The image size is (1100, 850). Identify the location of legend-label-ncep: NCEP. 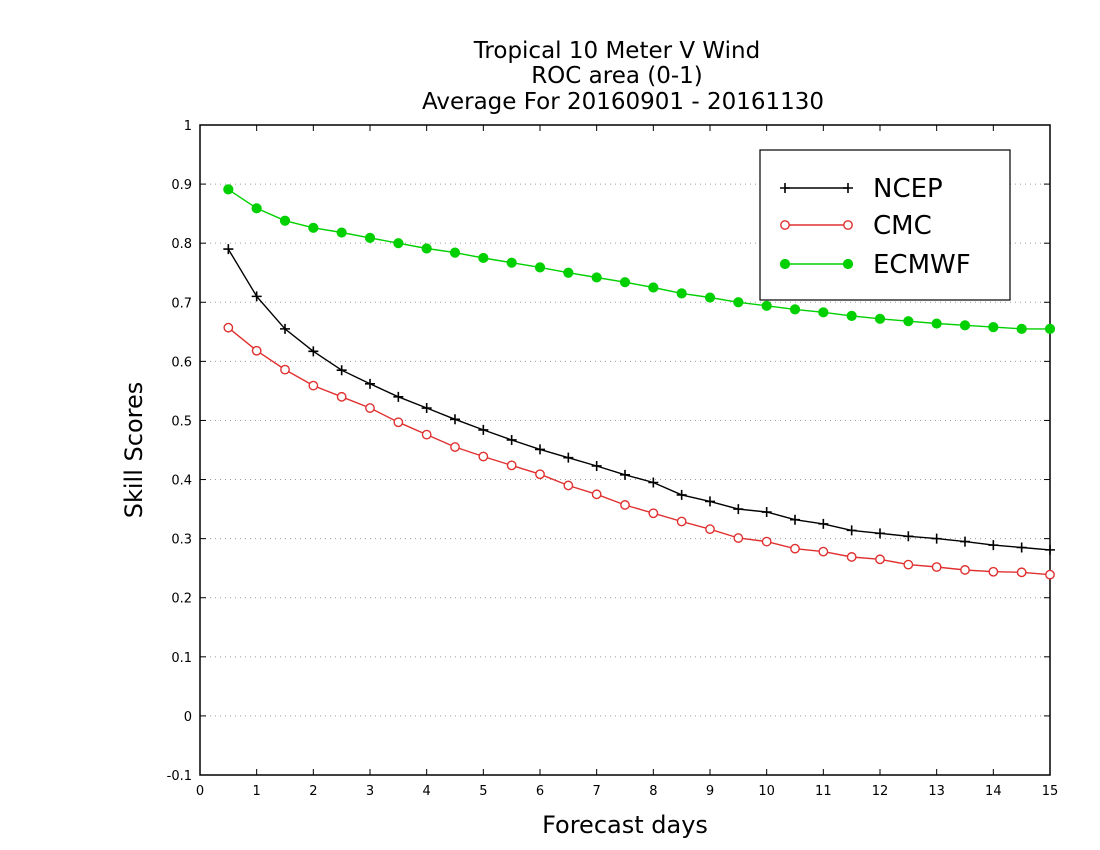
(908, 189).